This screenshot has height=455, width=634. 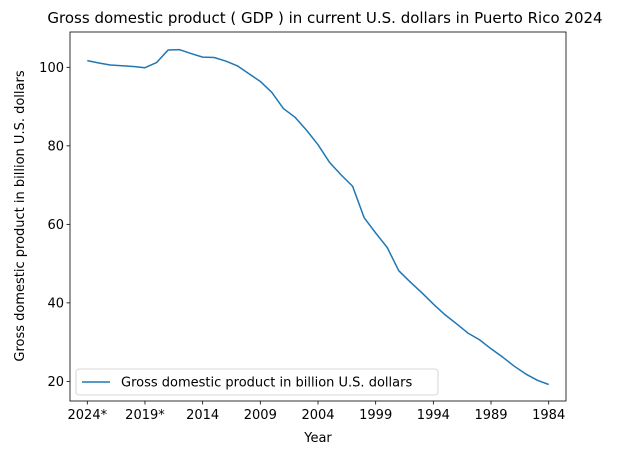 What do you see at coordinates (88, 415) in the screenshot?
I see `x-tick-label: 2024*` at bounding box center [88, 415].